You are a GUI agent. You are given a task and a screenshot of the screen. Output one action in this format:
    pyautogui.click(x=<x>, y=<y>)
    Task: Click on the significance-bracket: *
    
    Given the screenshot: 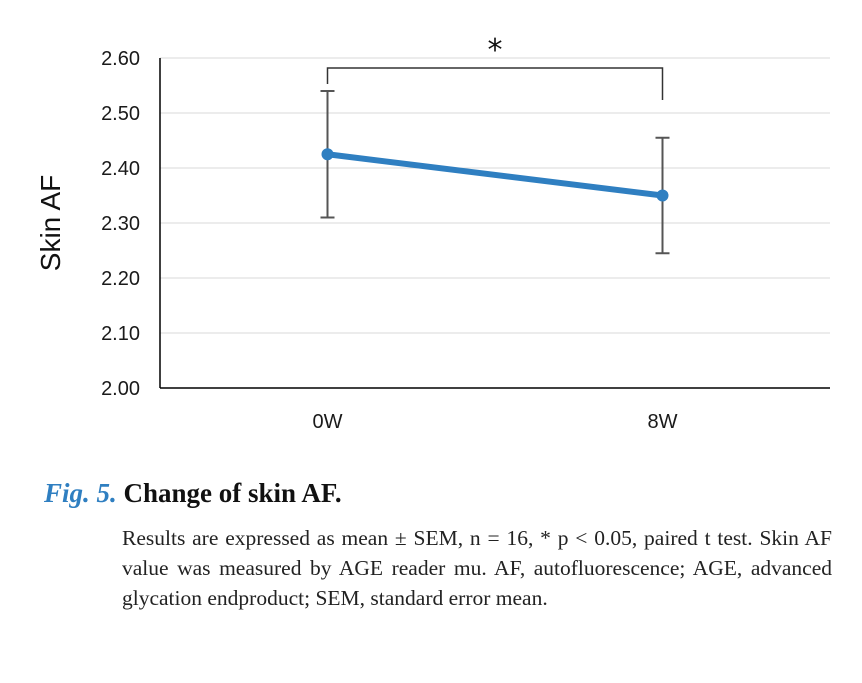 What is the action you would take?
    pyautogui.click(x=495, y=66)
    